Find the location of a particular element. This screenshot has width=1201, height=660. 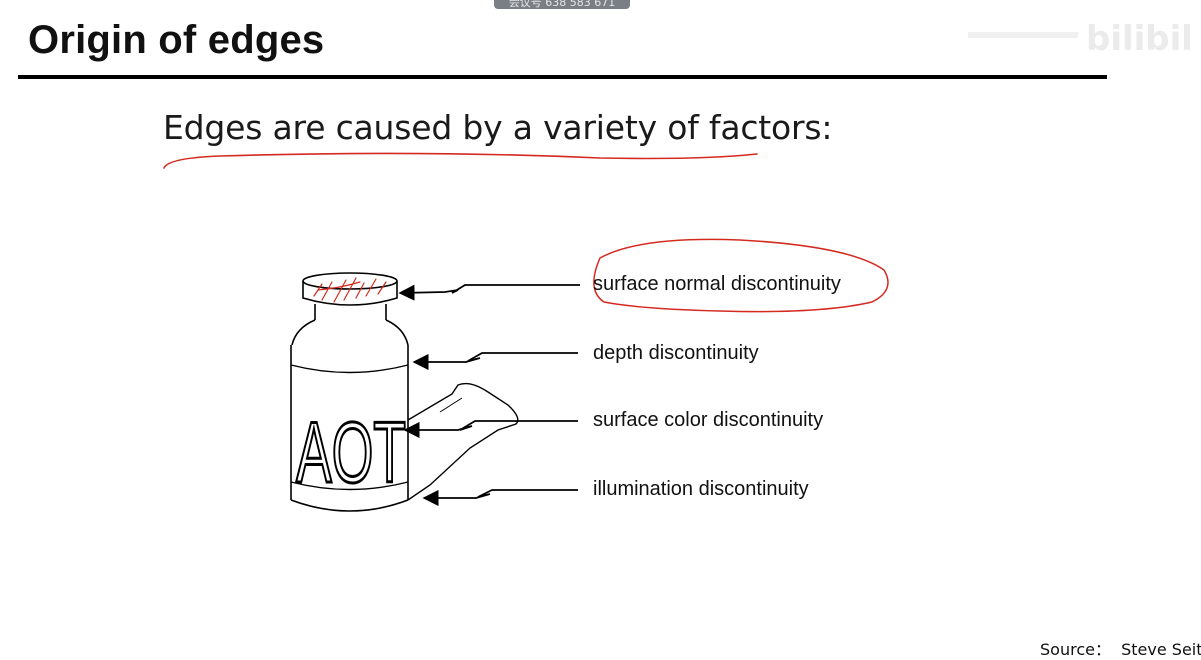

watermark-text: bilibili is located at coordinates (1140, 39).